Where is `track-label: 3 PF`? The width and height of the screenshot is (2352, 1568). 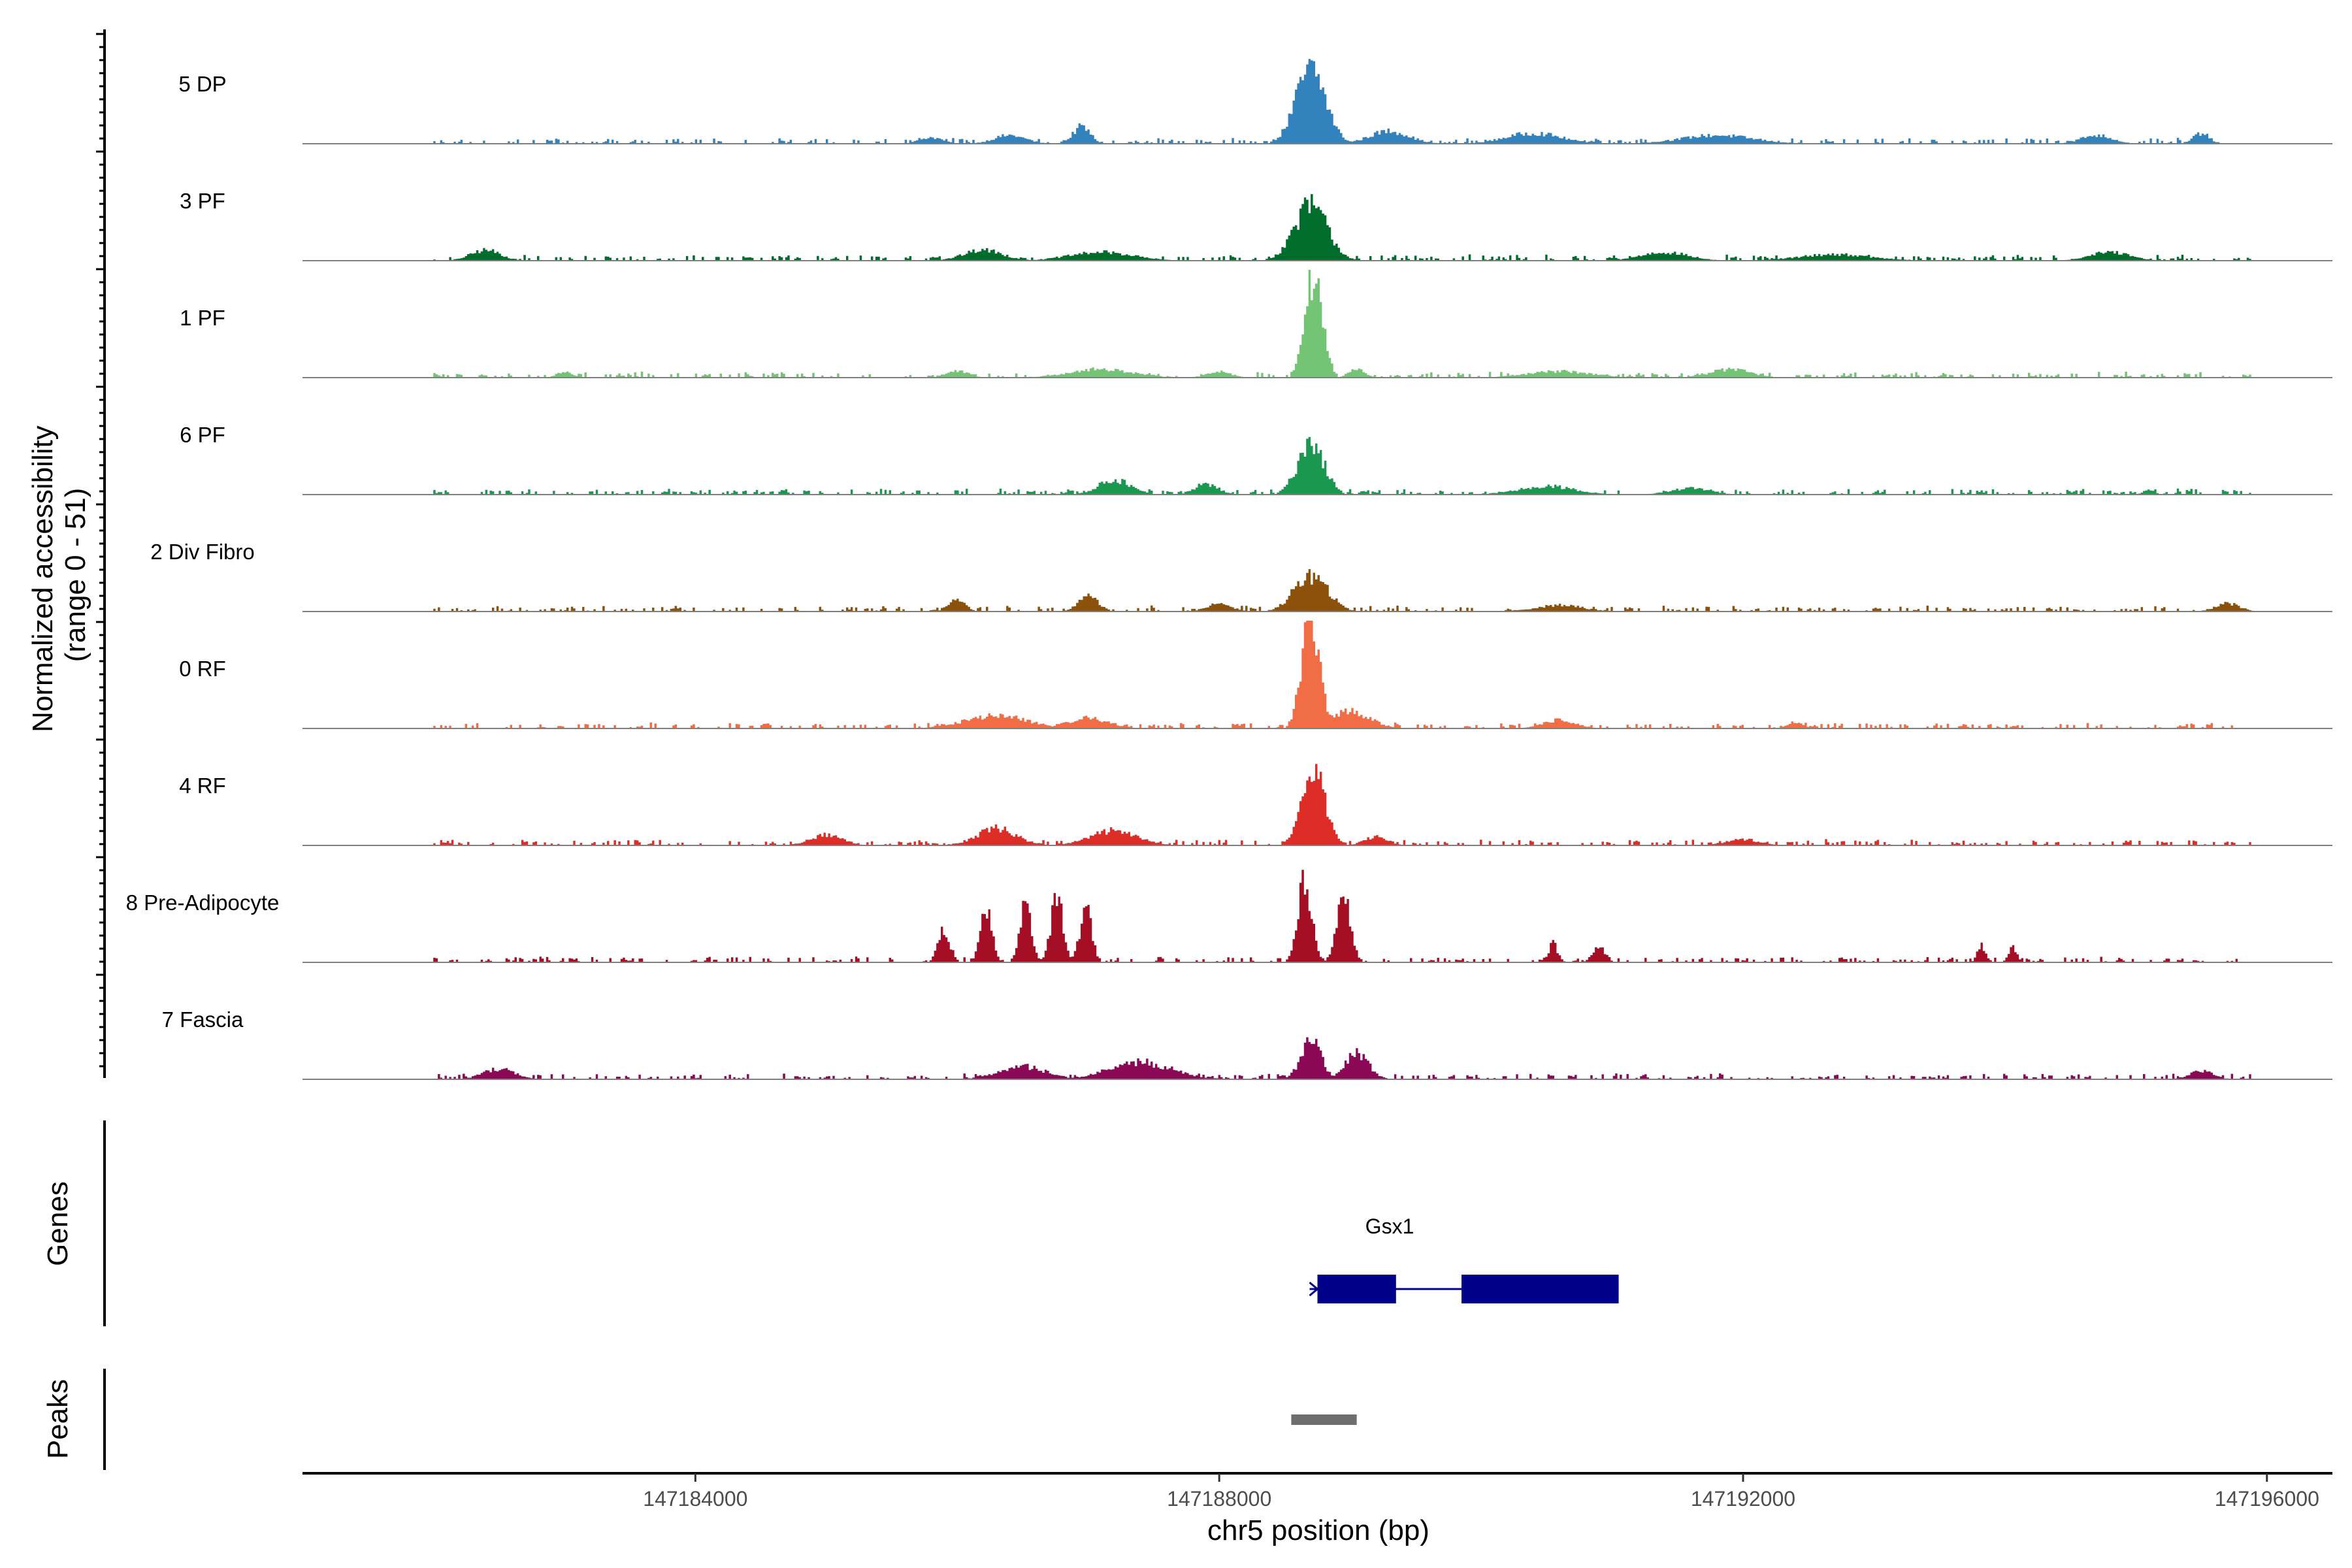
track-label: 3 PF is located at coordinates (202, 201).